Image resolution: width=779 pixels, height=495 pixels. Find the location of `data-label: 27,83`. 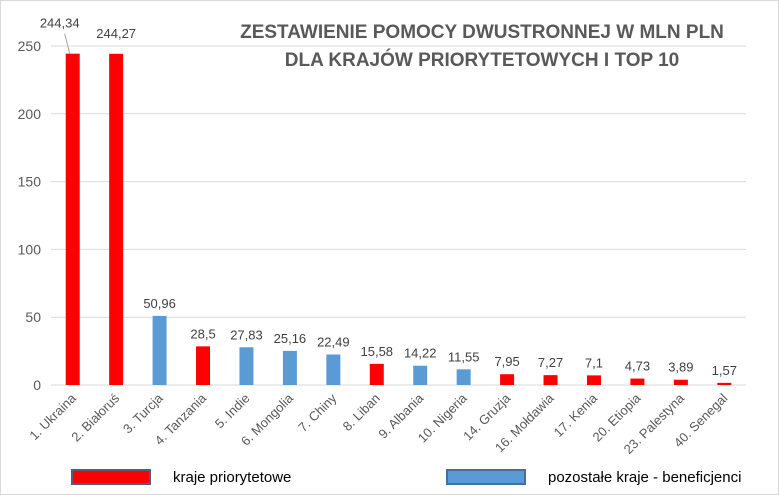

data-label: 27,83 is located at coordinates (246, 334).